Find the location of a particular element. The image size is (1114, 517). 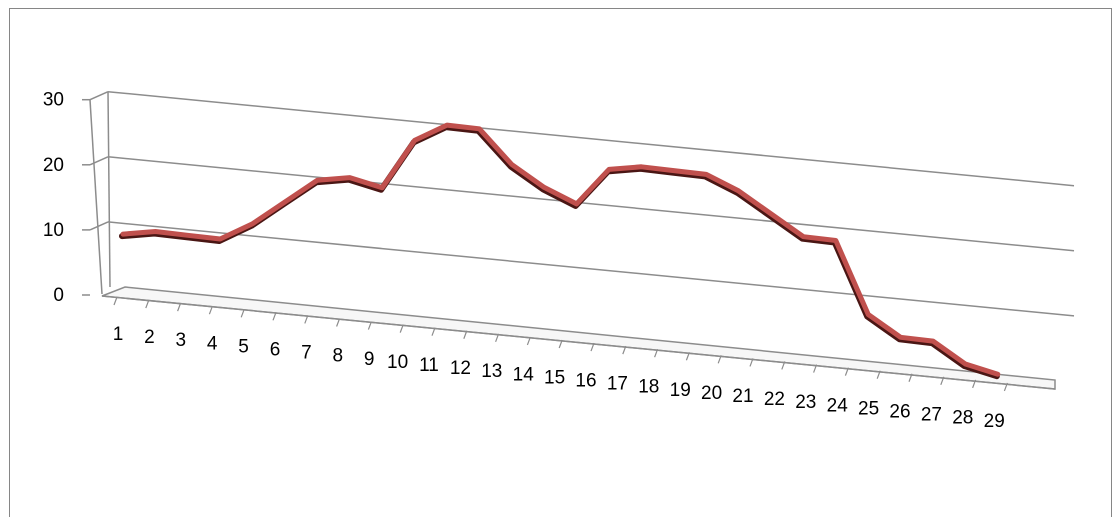

x-tick-label: 11 is located at coordinates (429, 365).